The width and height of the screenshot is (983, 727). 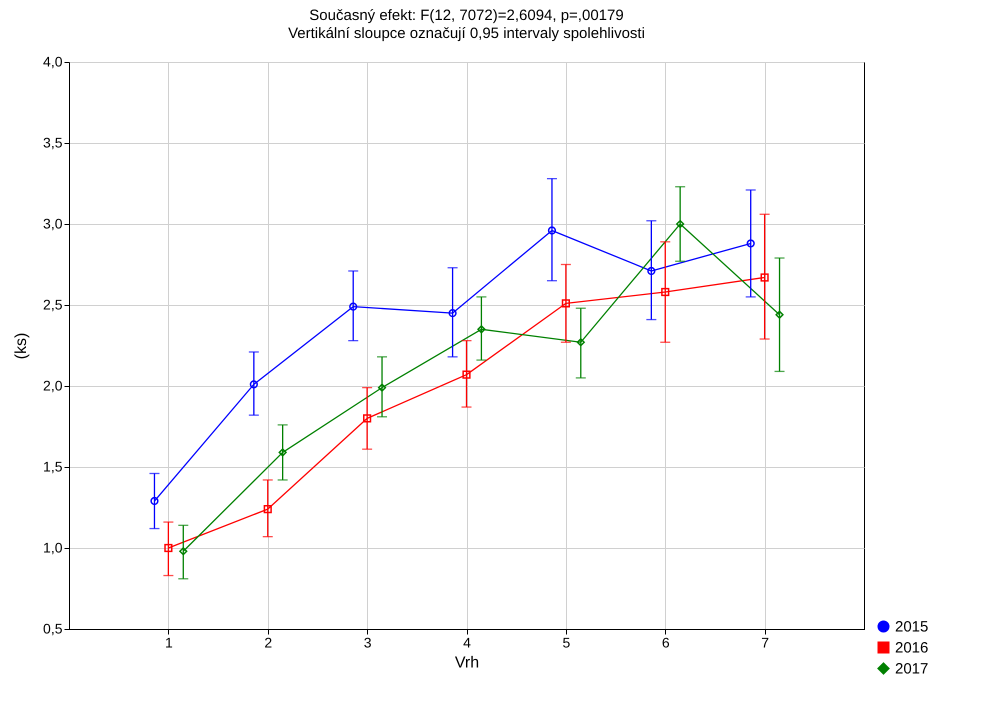 I want to click on x-tick-label: 1, so click(x=168, y=642).